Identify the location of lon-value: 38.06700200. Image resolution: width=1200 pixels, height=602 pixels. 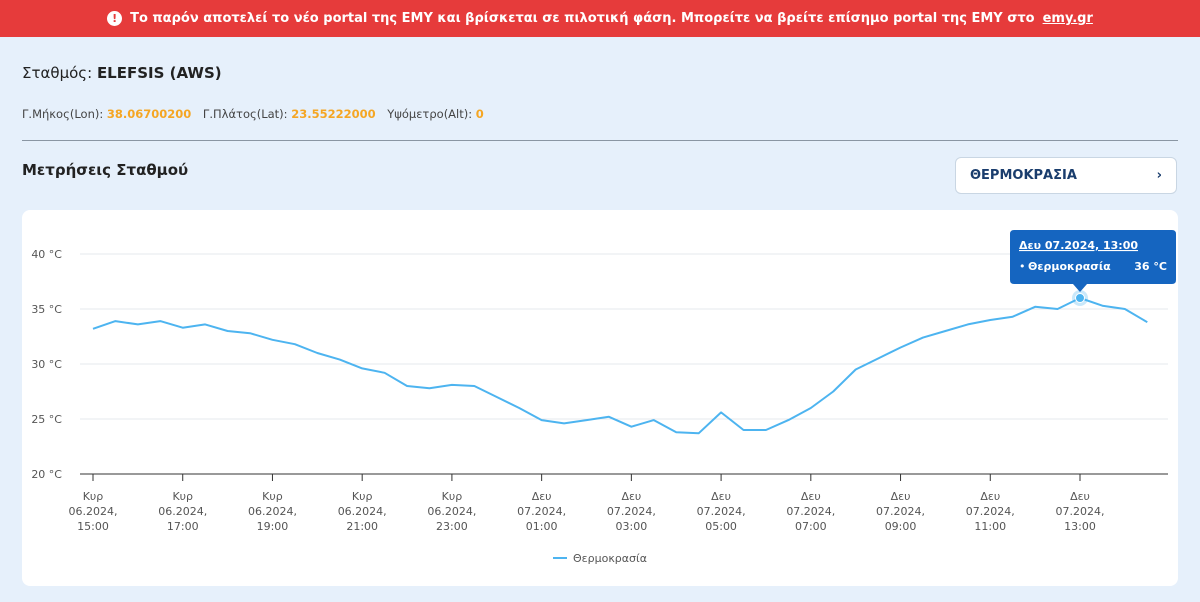
(149, 114).